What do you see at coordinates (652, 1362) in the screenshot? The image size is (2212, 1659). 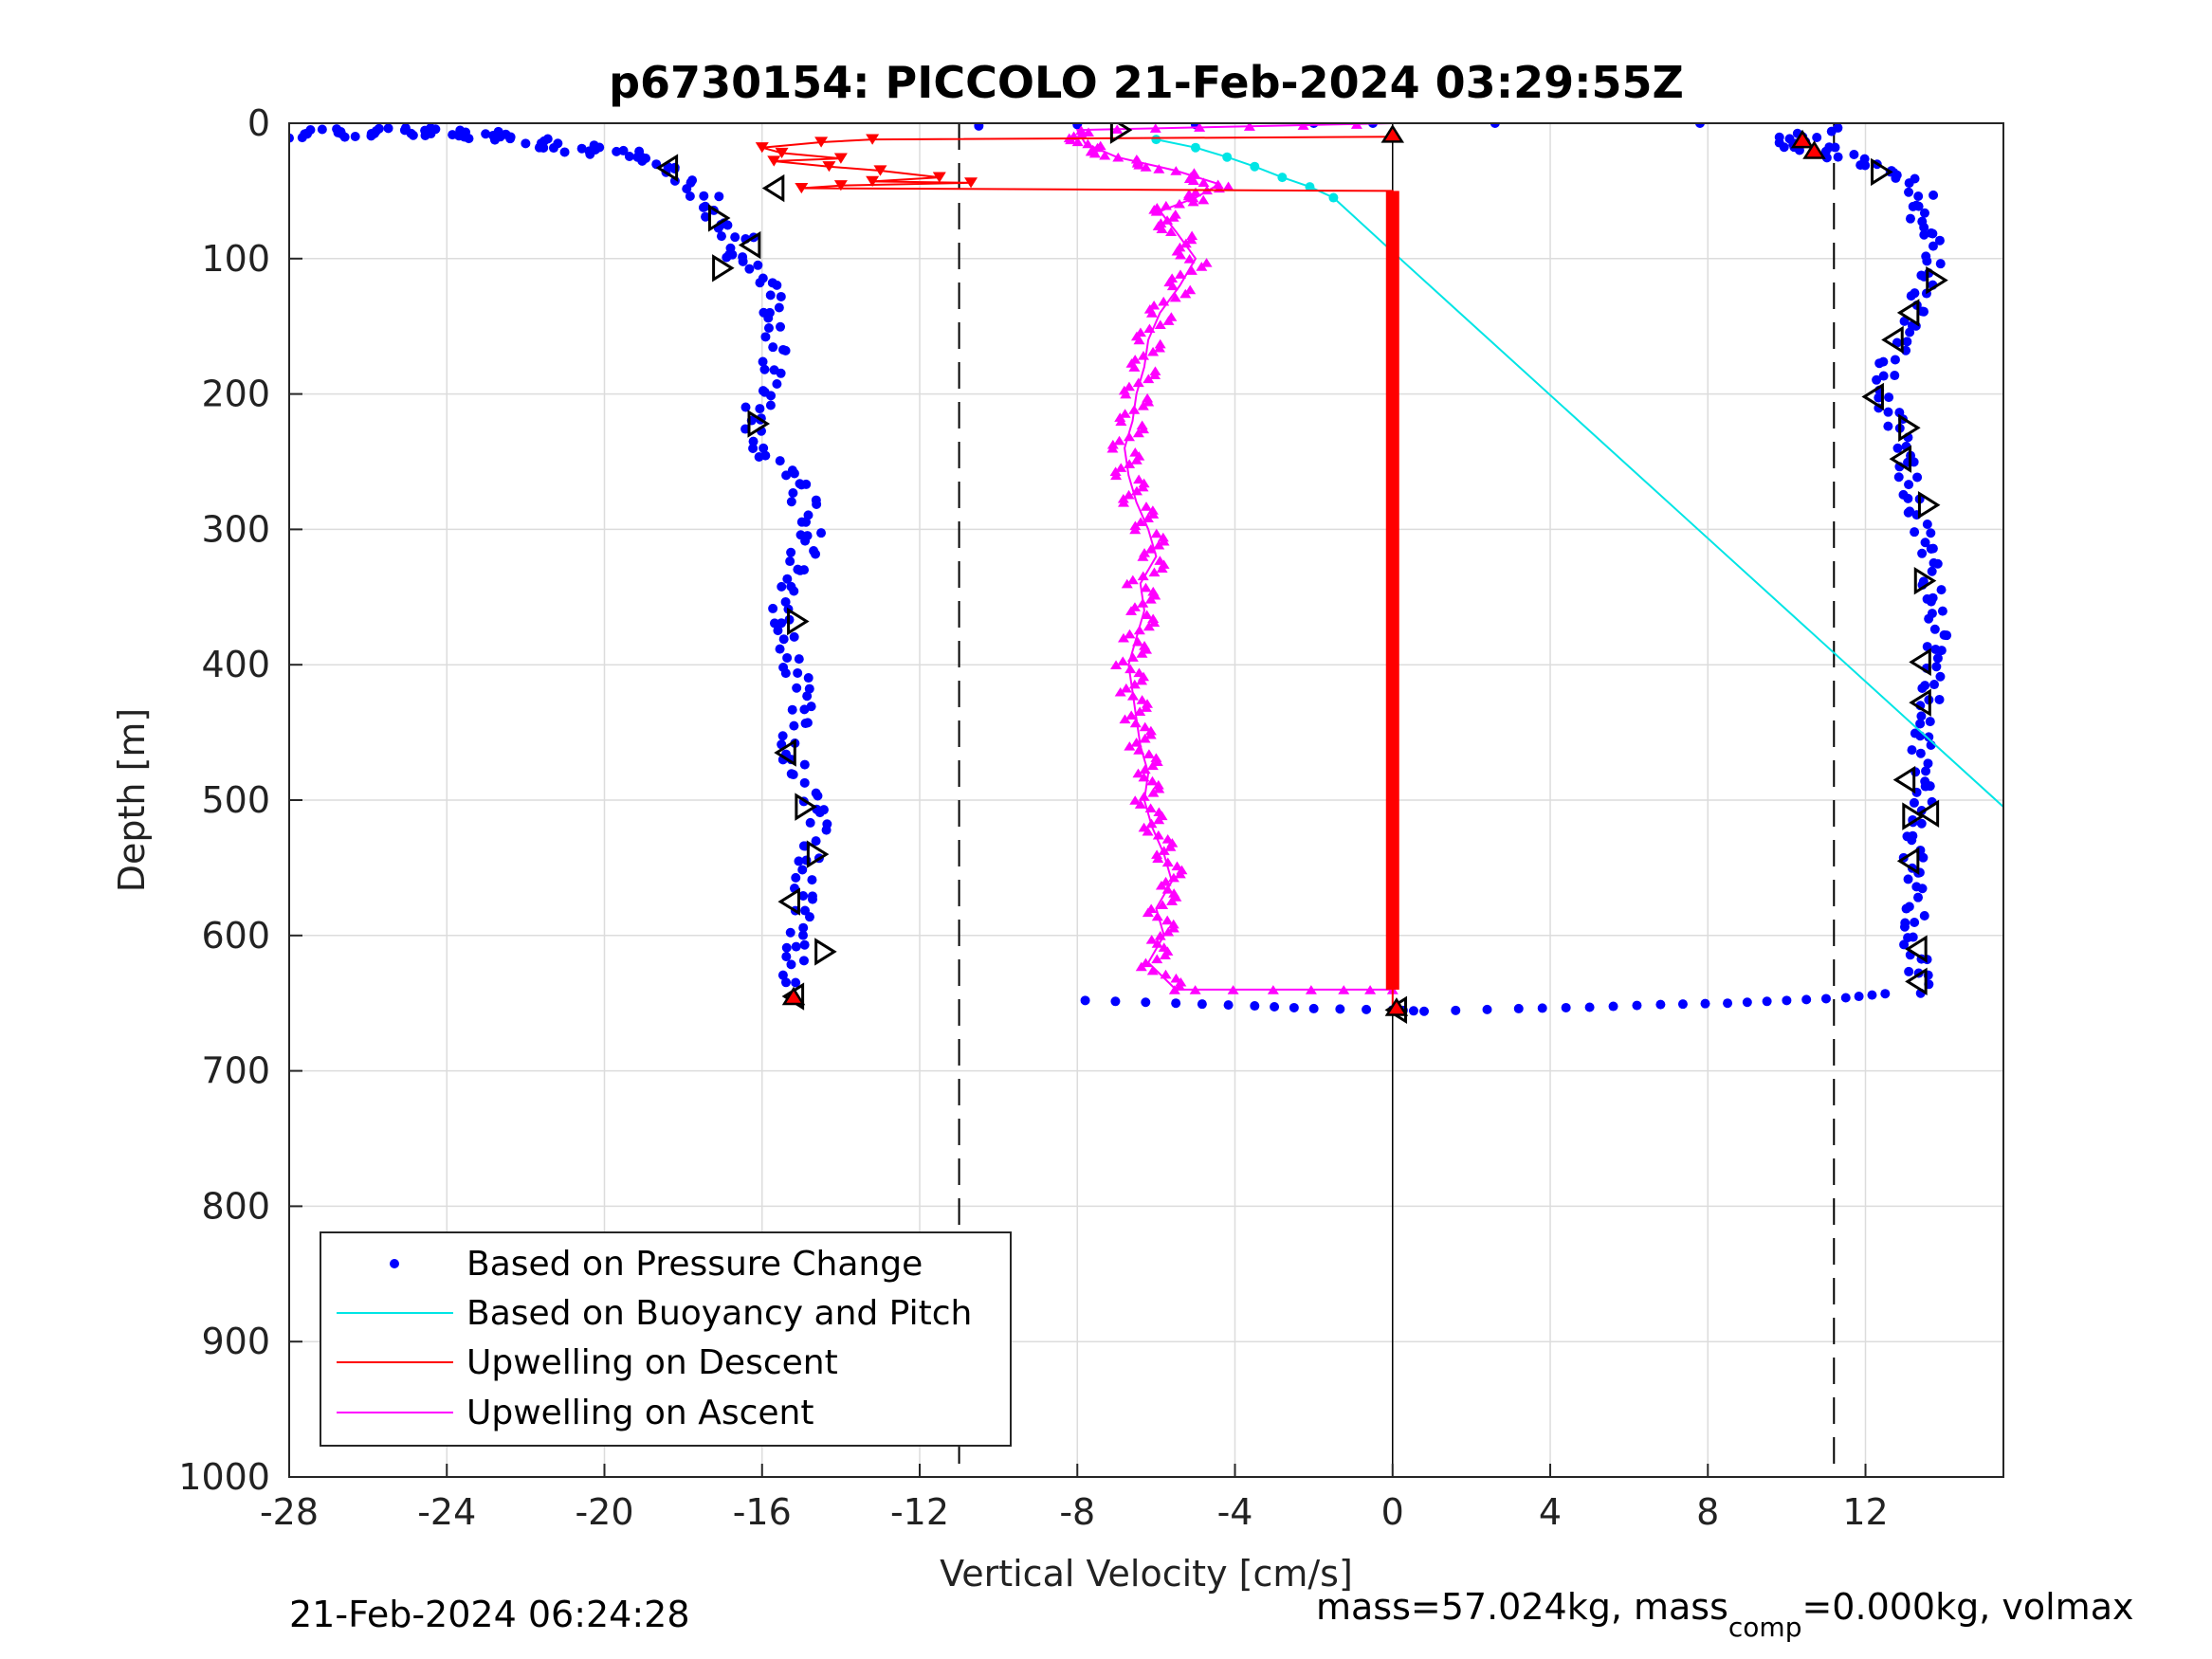 I see `legend-label-descent: Upwelling on Descent` at bounding box center [652, 1362].